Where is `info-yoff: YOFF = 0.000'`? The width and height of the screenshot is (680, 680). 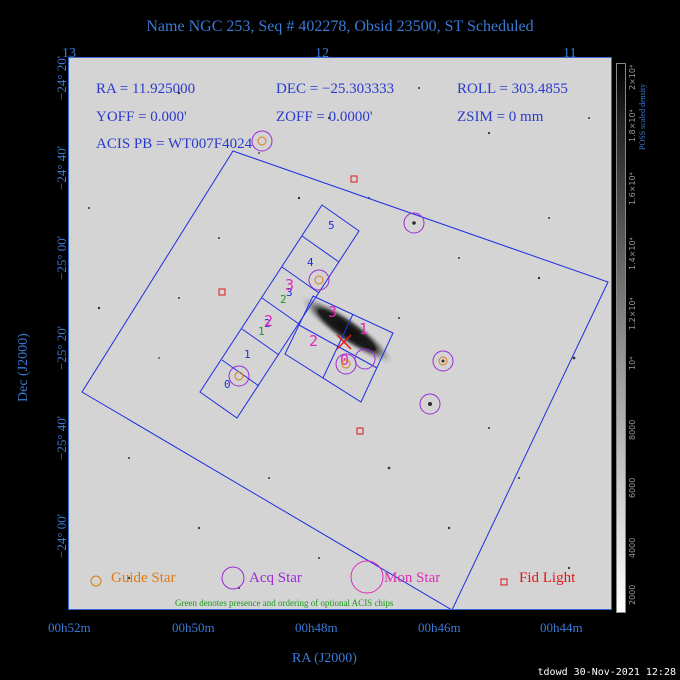
info-yoff: YOFF = 0.000' is located at coordinates (141, 117).